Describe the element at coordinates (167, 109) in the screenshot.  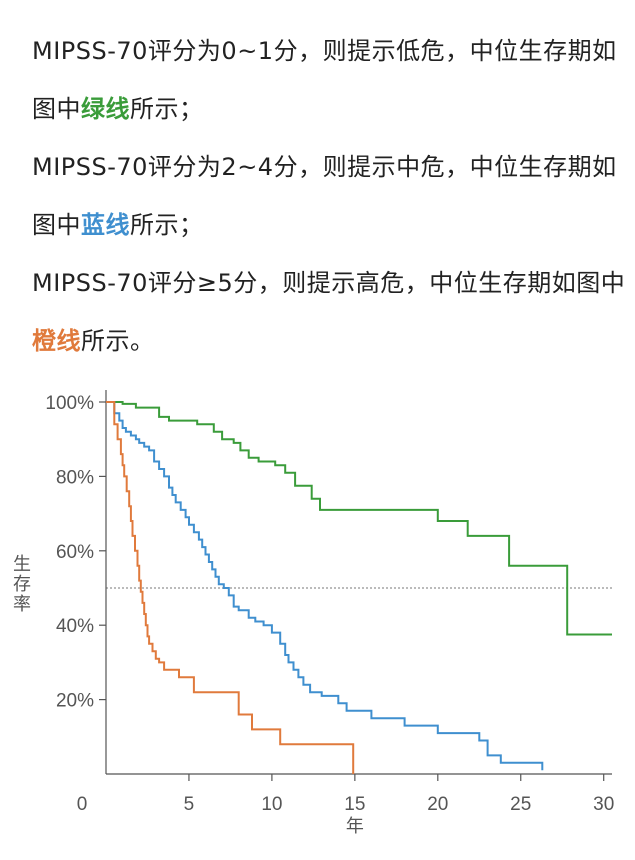
I see `paragraph-low-end: 所示；` at that location.